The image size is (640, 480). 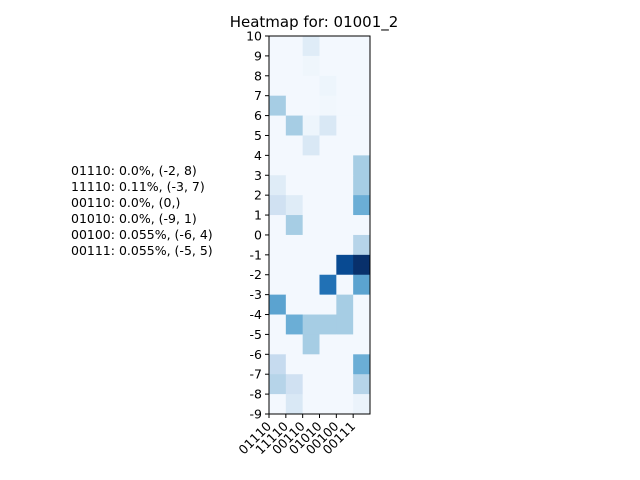 What do you see at coordinates (258, 135) in the screenshot?
I see `y-tick-label: 5` at bounding box center [258, 135].